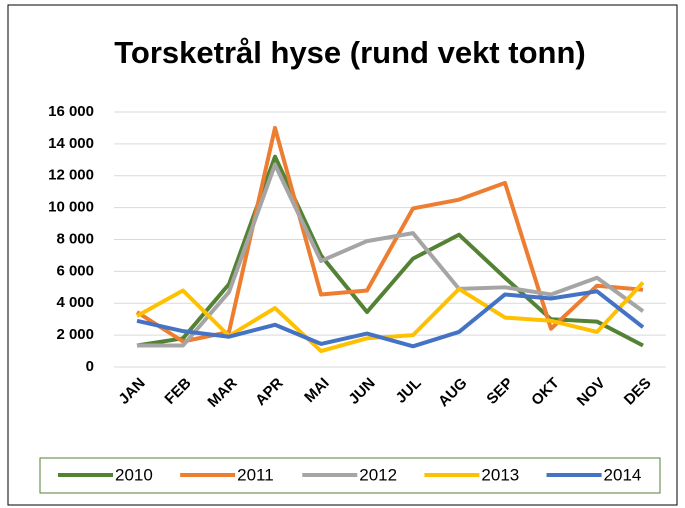 The height and width of the screenshot is (508, 685). Describe the element at coordinates (71, 143) in the screenshot. I see `y-tick-label: 14 000` at that location.